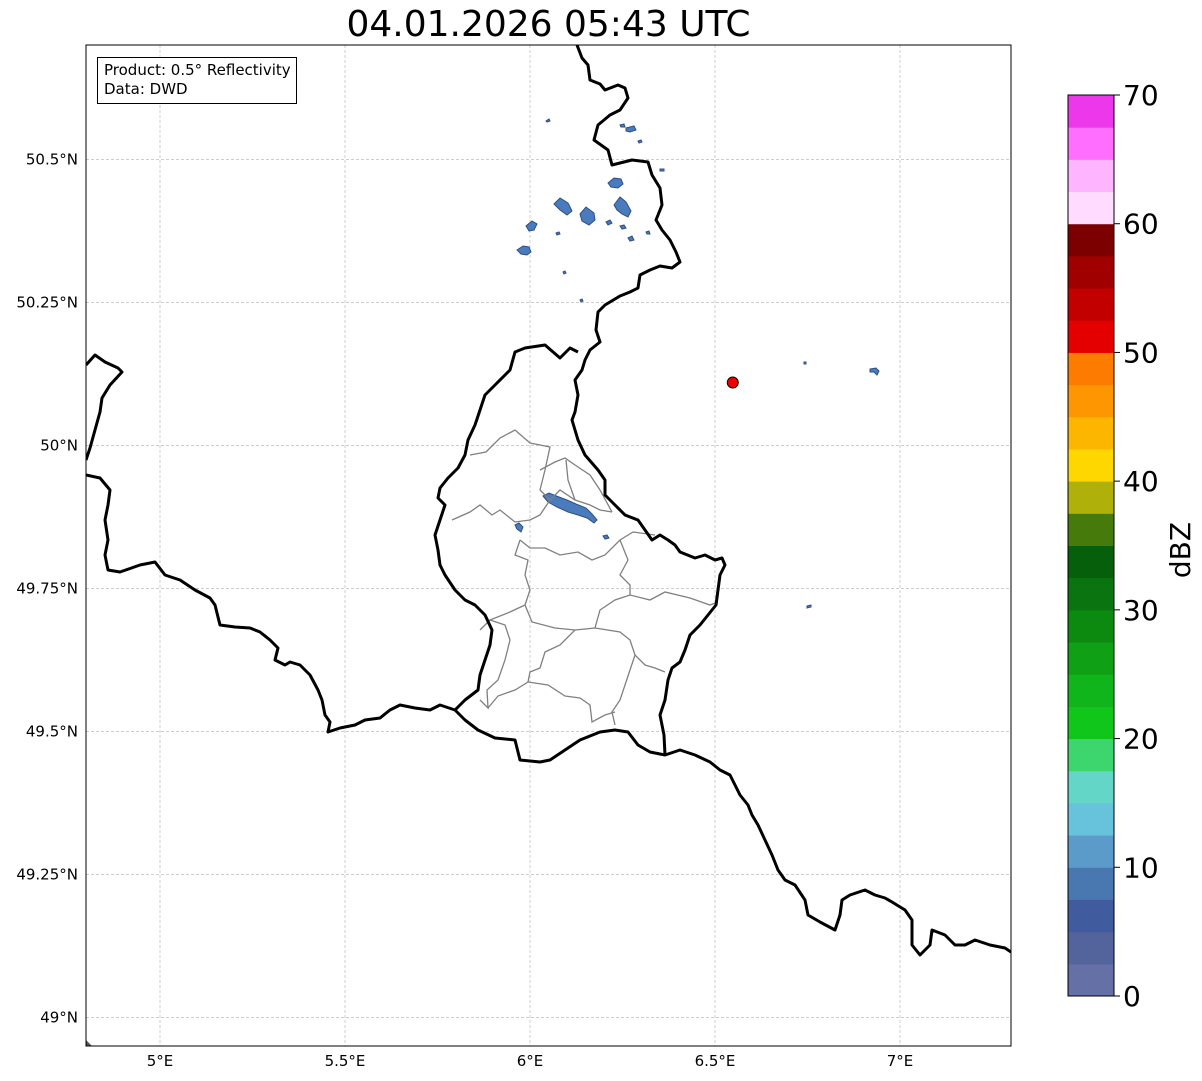 The height and width of the screenshot is (1081, 1202). Describe the element at coordinates (105, 407) in the screenshot. I see `border-fr-west` at that location.